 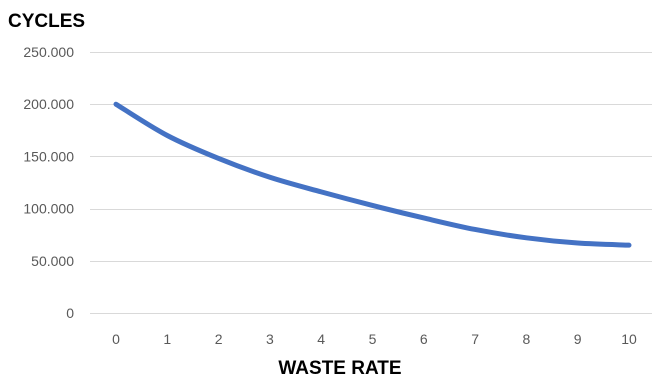 I want to click on x-tick-label: 6, so click(x=424, y=339).